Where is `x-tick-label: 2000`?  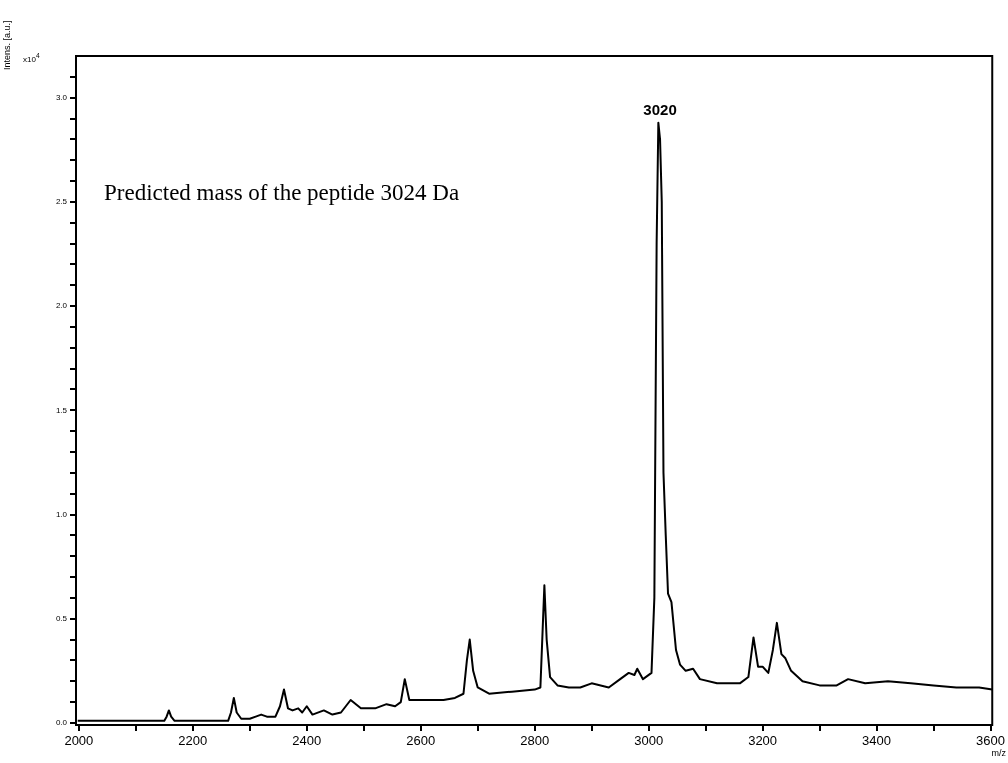 x-tick-label: 2000 is located at coordinates (79, 741).